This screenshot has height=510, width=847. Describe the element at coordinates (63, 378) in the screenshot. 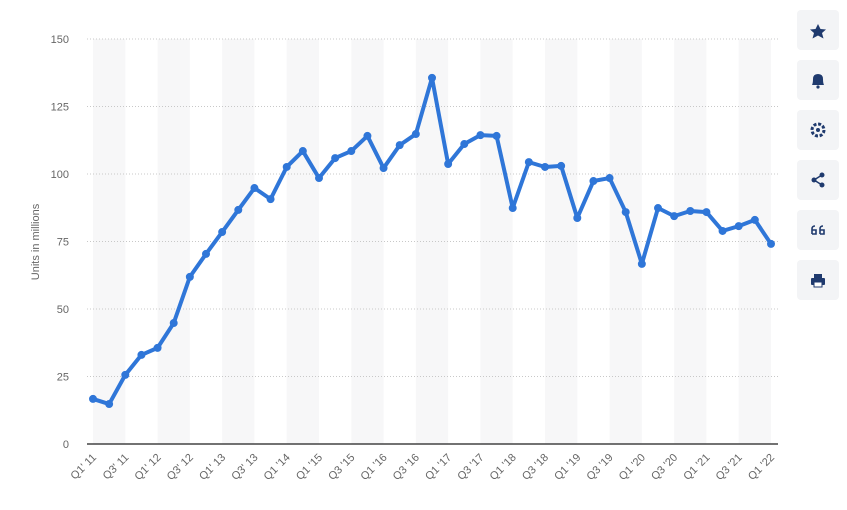

I see `y-tick-label: 25` at that location.